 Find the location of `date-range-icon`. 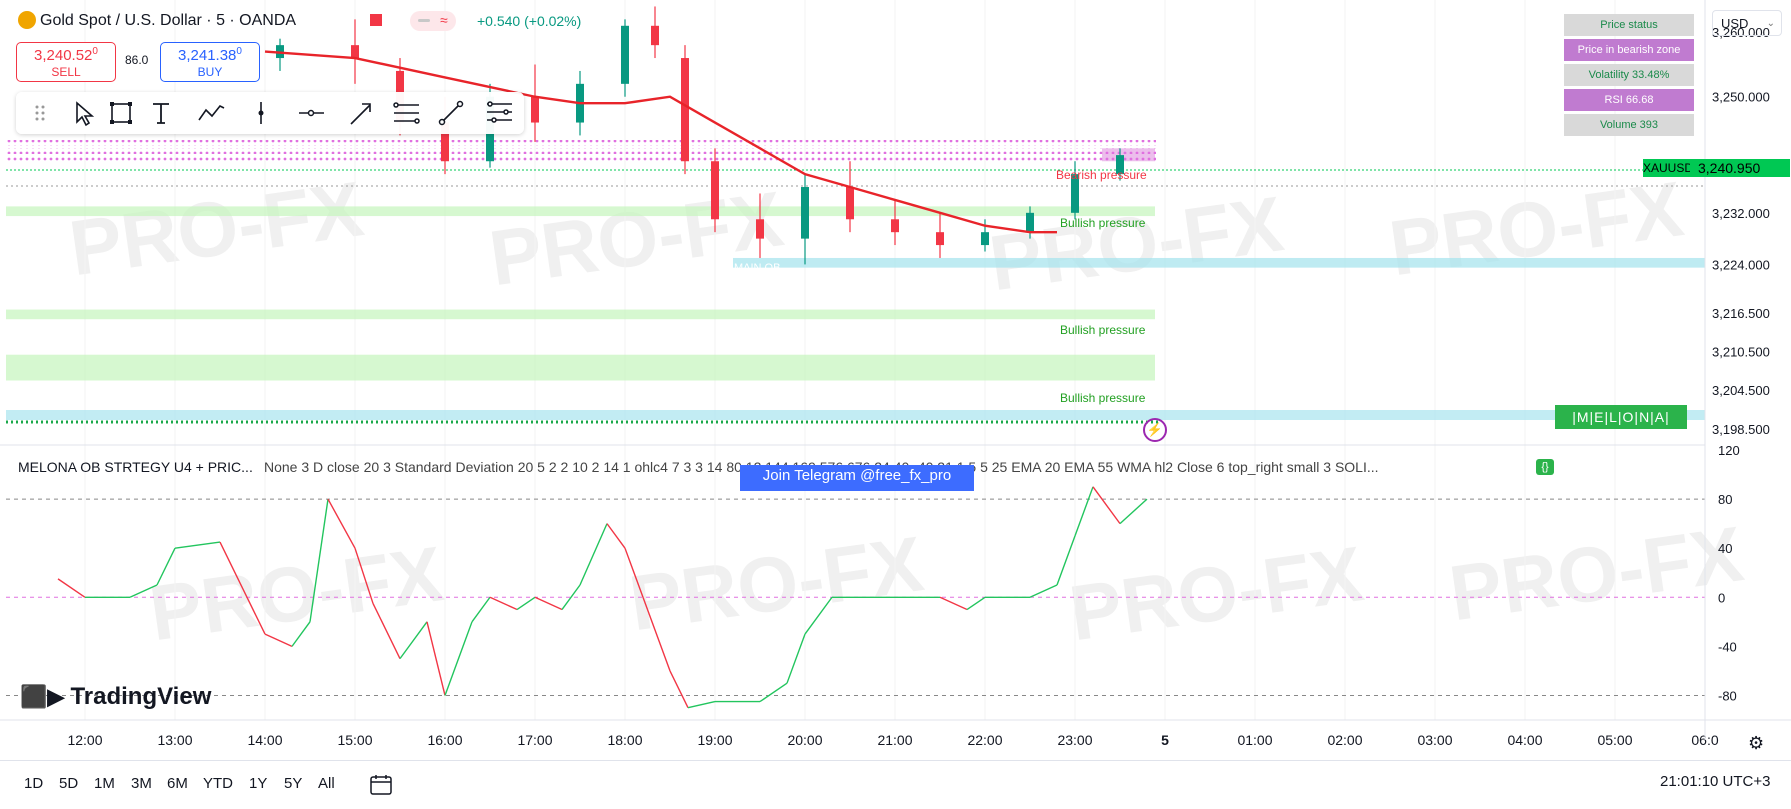

date-range-icon is located at coordinates (381, 785).